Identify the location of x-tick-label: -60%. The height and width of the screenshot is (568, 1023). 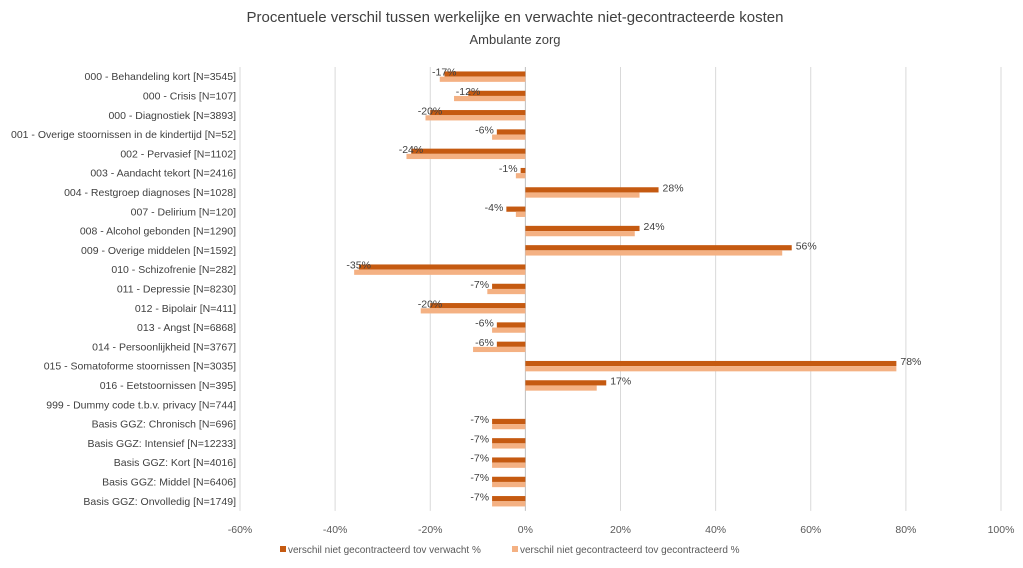
(240, 530).